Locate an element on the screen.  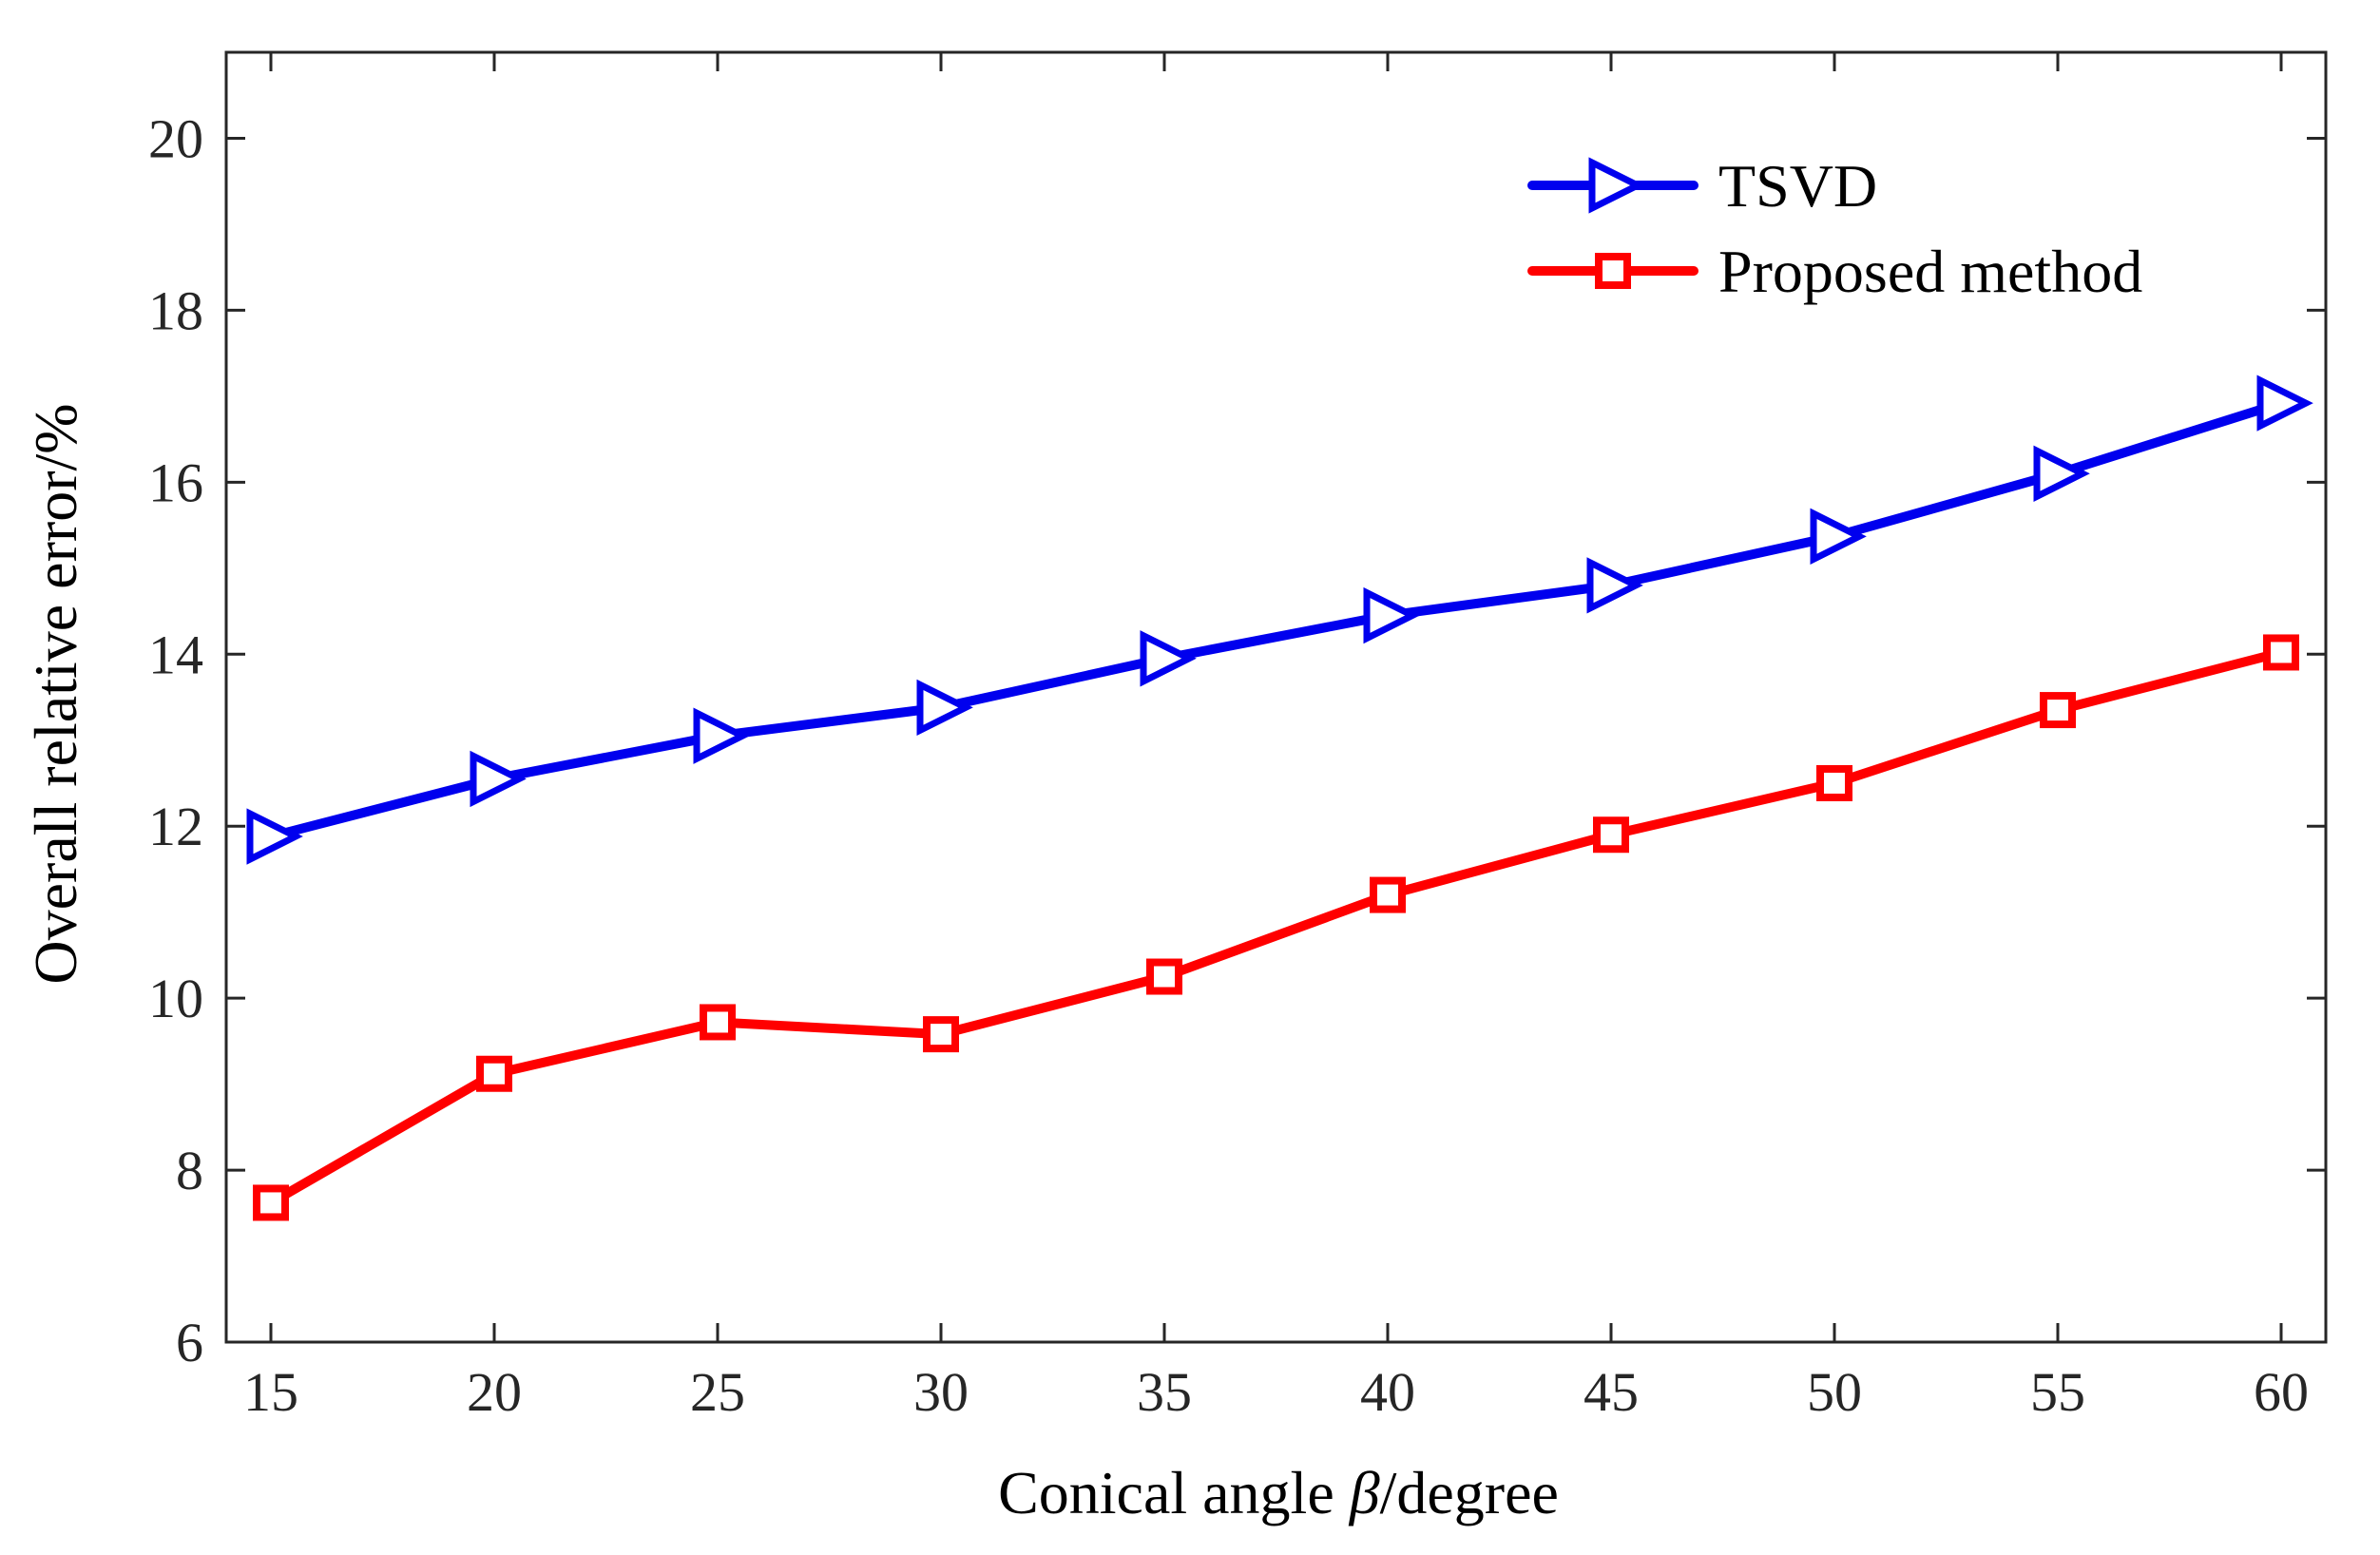
legend-marker-proposed-method is located at coordinates (1613, 271).